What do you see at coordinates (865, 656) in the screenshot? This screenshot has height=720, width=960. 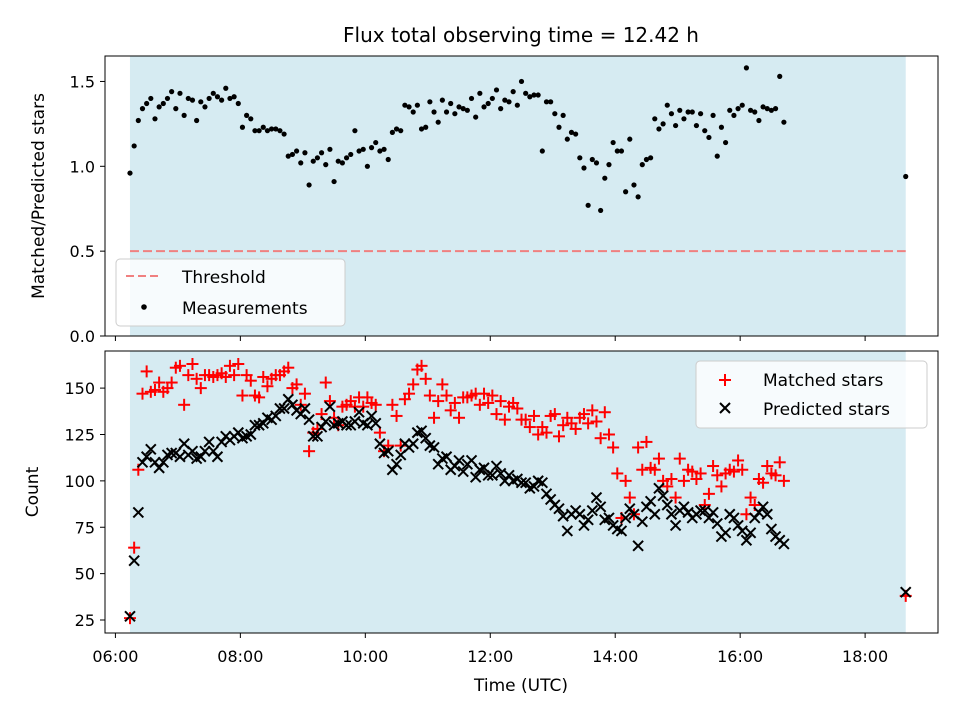 I see `x-tick-label: 18:00` at bounding box center [865, 656].